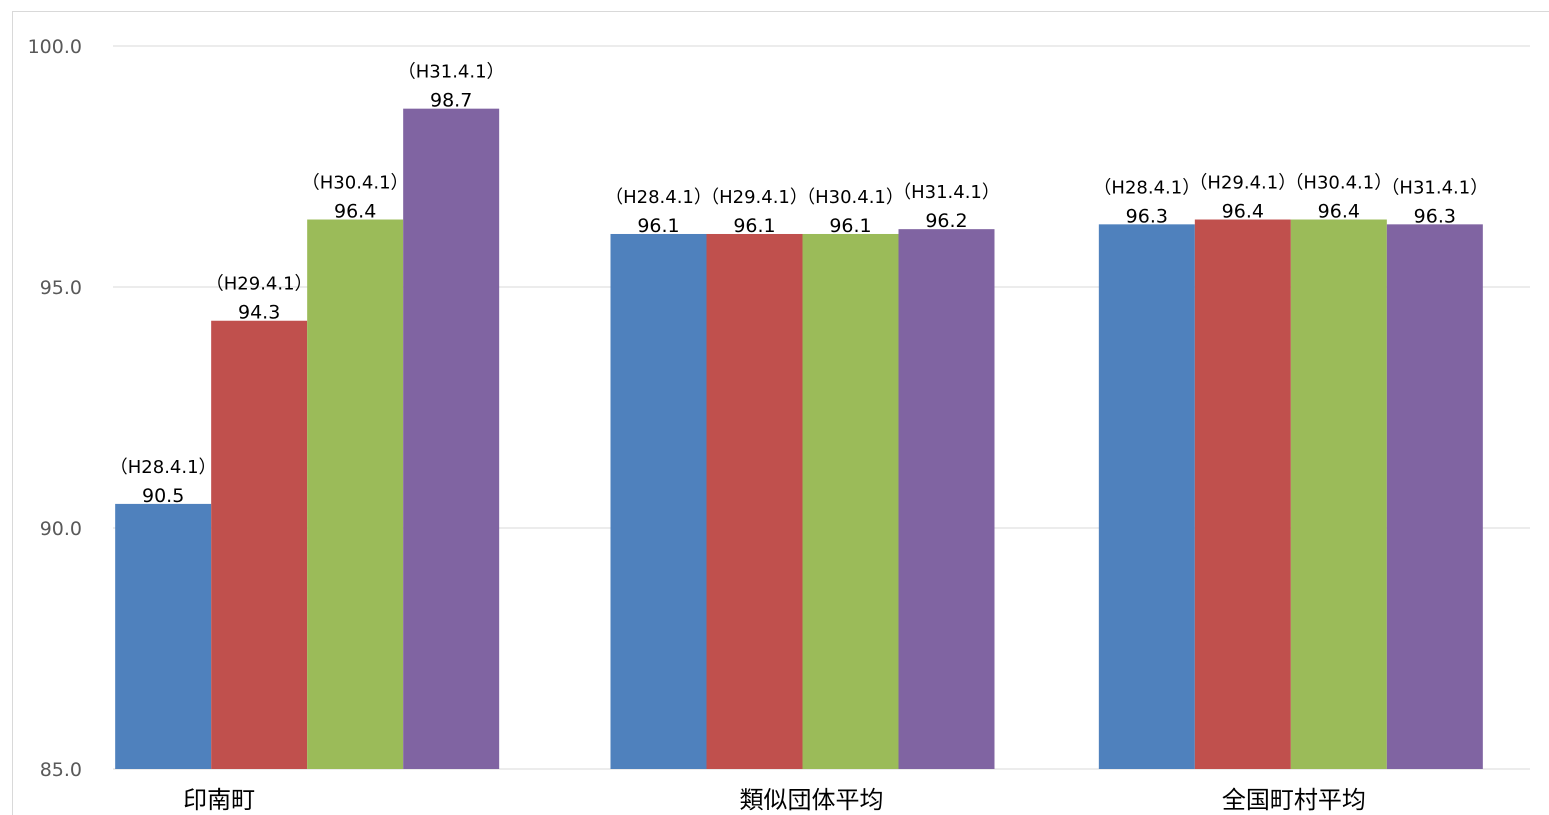 Image resolution: width=1549 pixels, height=815 pixels. Describe the element at coordinates (163, 496) in the screenshot. I see `data-label-value: 90.5` at that location.